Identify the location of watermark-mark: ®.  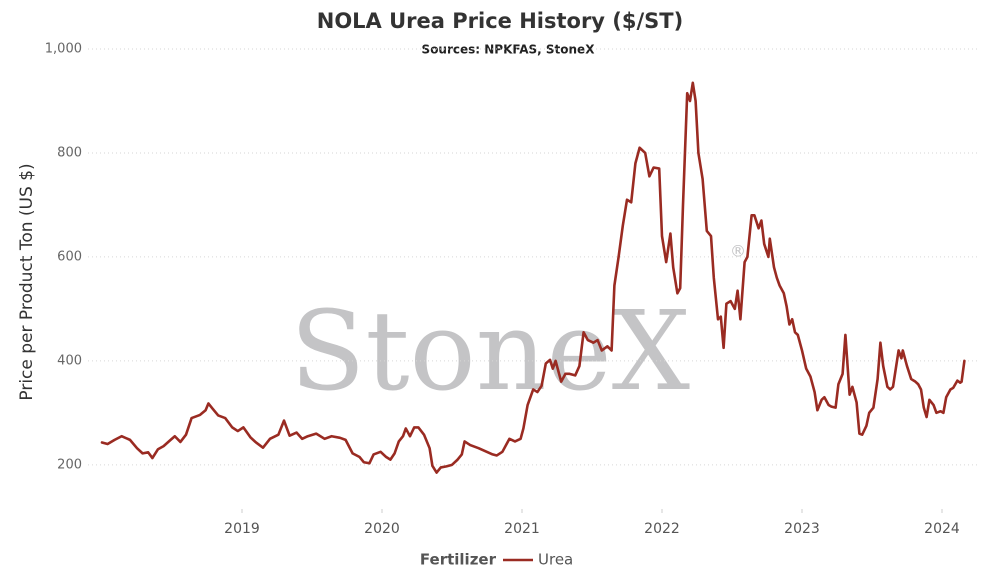
(738, 251).